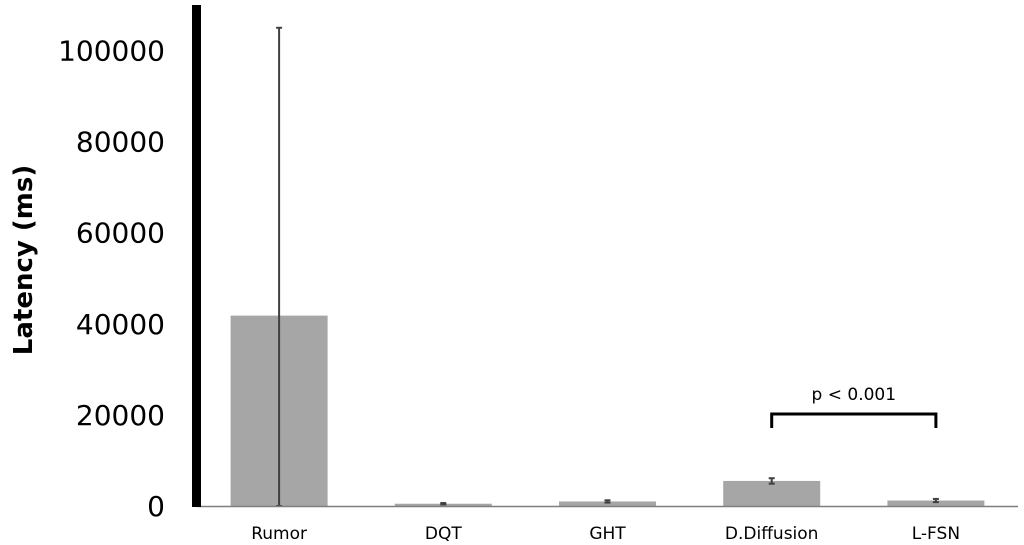 The image size is (1024, 545). I want to click on y-tick-label: 0, so click(156, 506).